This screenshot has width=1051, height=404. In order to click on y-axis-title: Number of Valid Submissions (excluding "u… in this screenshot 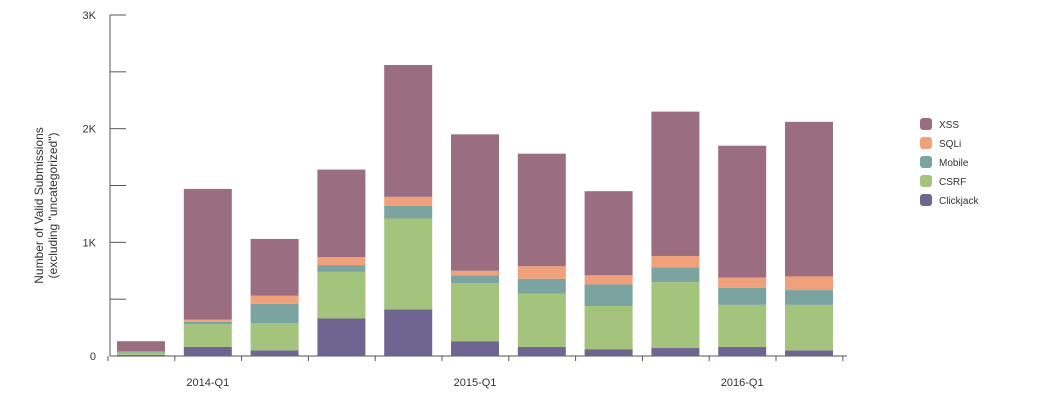, I will do `click(46, 205)`.